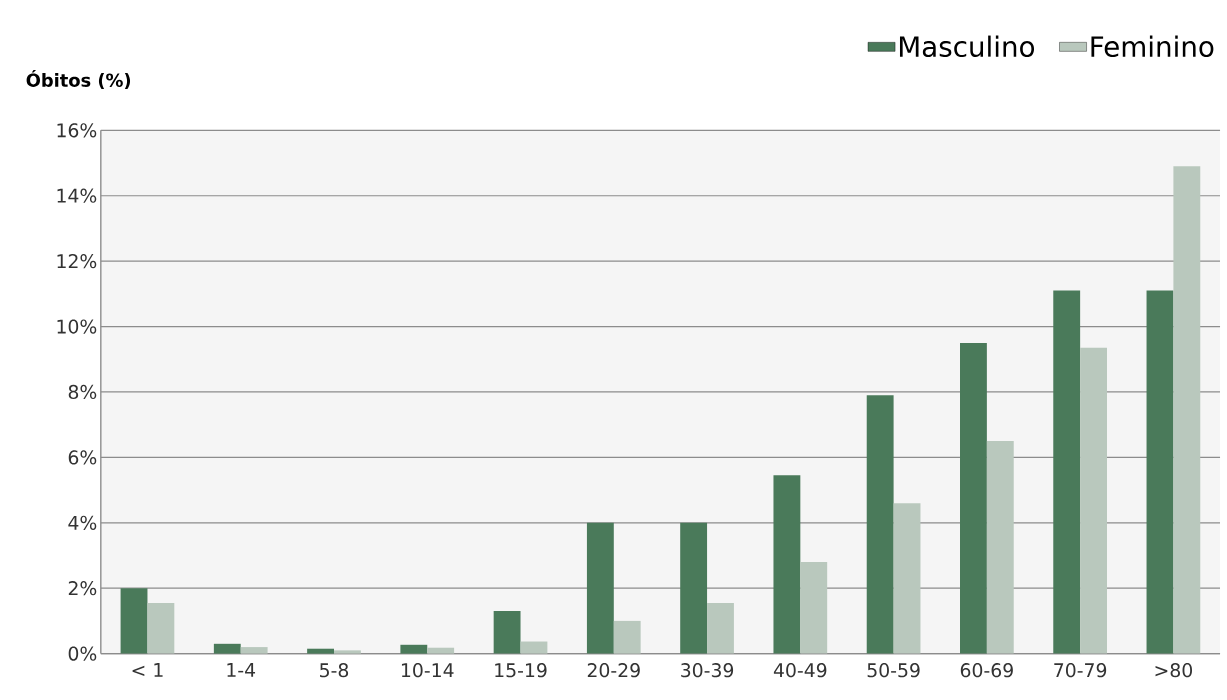  I want to click on legend-label: Masculino, so click(967, 46).